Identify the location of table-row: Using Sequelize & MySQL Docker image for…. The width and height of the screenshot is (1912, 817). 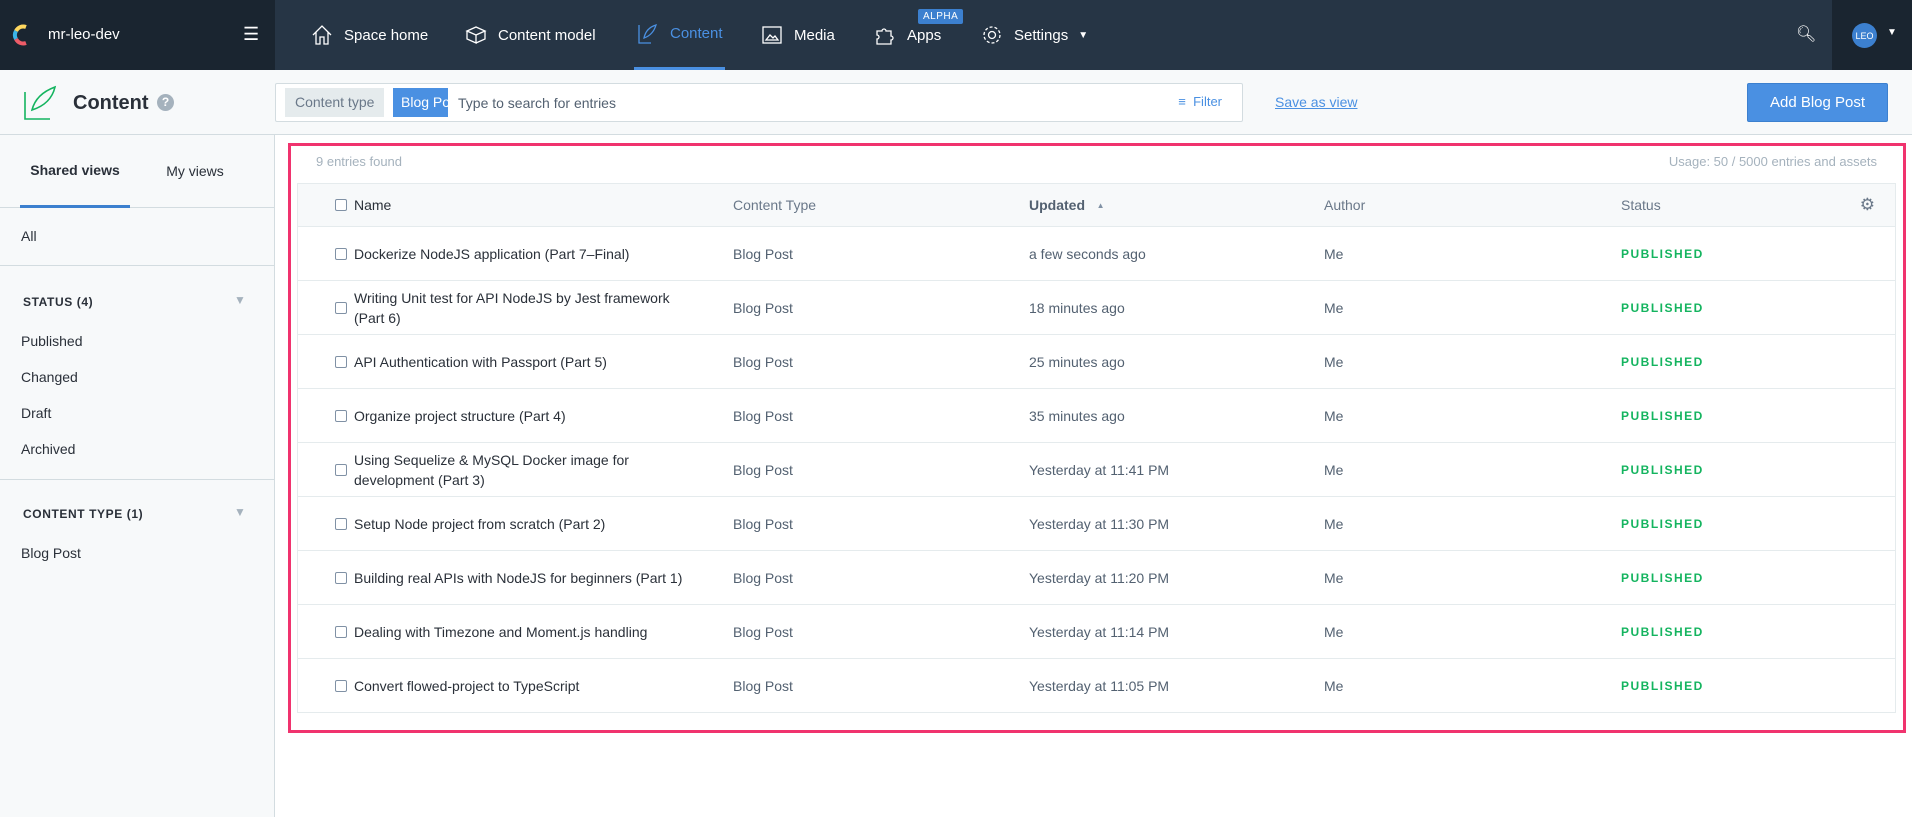
(1096, 469).